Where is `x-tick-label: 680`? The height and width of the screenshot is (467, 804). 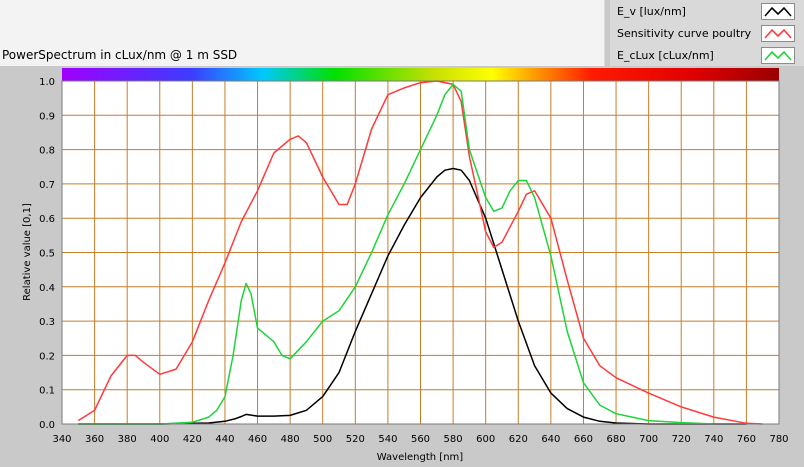
x-tick-label: 680 is located at coordinates (615, 439).